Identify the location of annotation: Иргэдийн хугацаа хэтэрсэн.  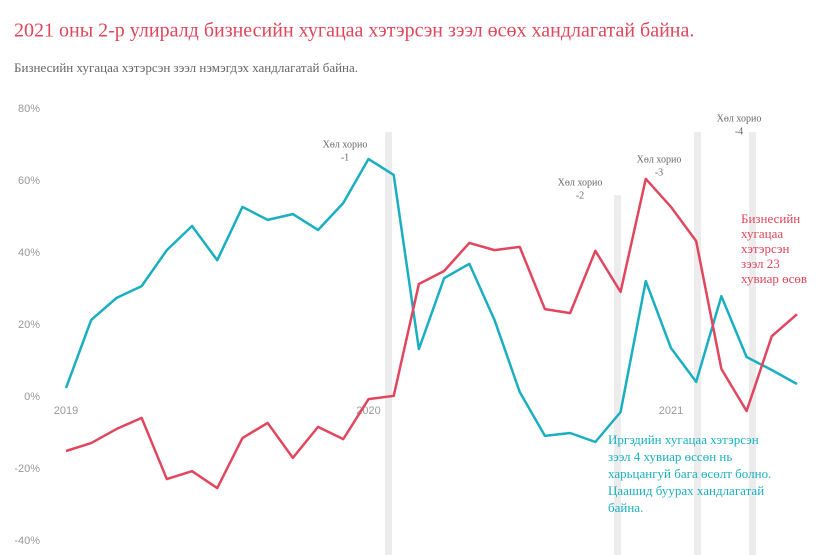
(683, 439).